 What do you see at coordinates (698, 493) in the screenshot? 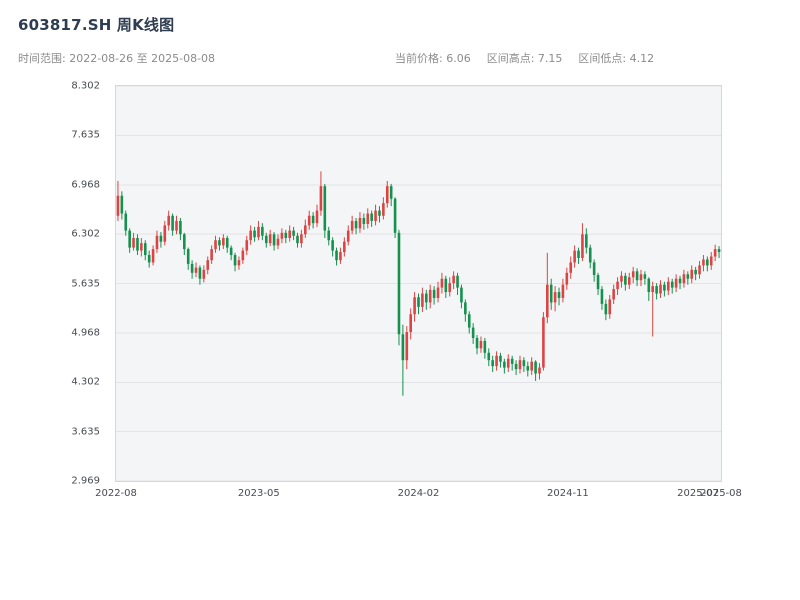
I see `x-tick-label: 2025-07` at bounding box center [698, 493].